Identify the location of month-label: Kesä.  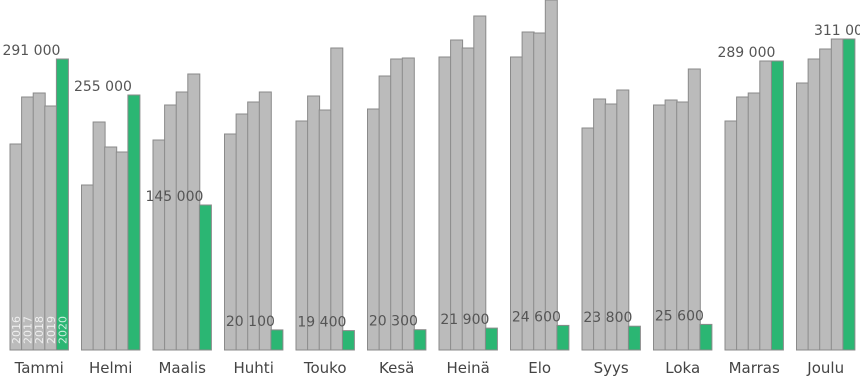
(396, 368).